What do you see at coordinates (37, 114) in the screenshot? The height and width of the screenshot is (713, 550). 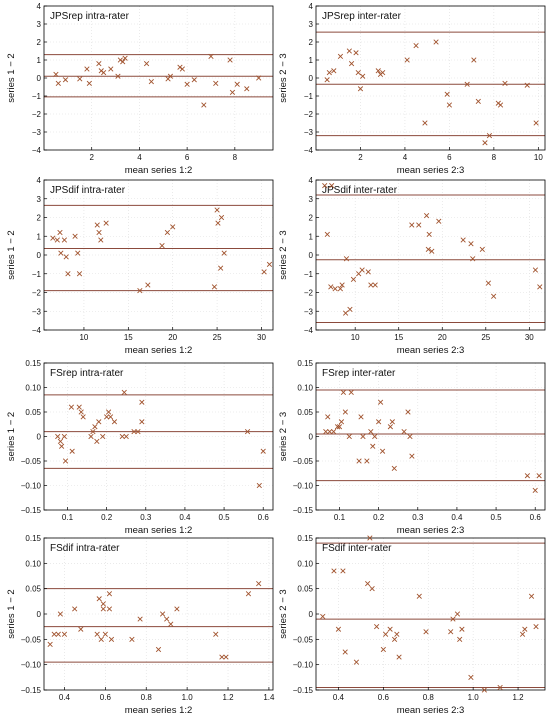 I see `y-tick-label: −2` at bounding box center [37, 114].